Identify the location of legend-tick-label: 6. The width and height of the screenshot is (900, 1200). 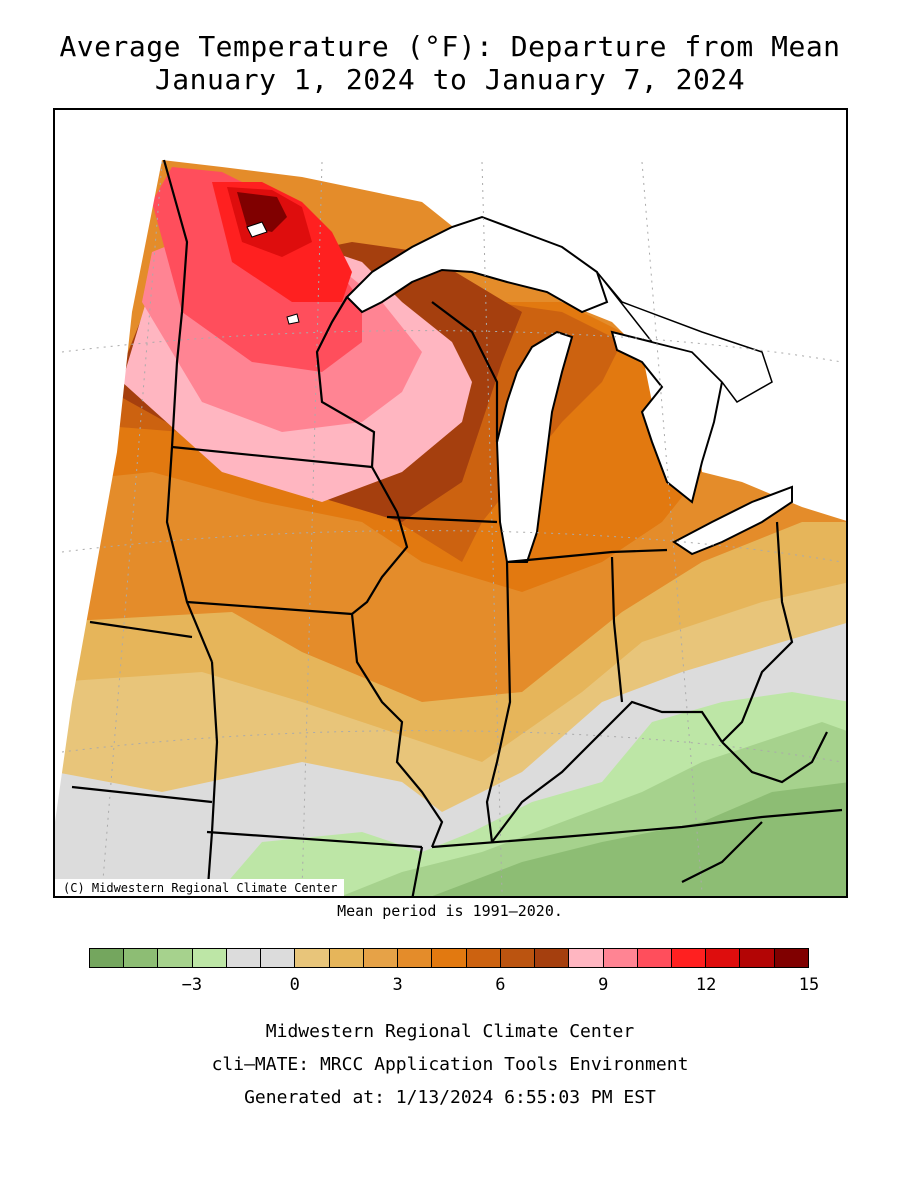
(500, 985).